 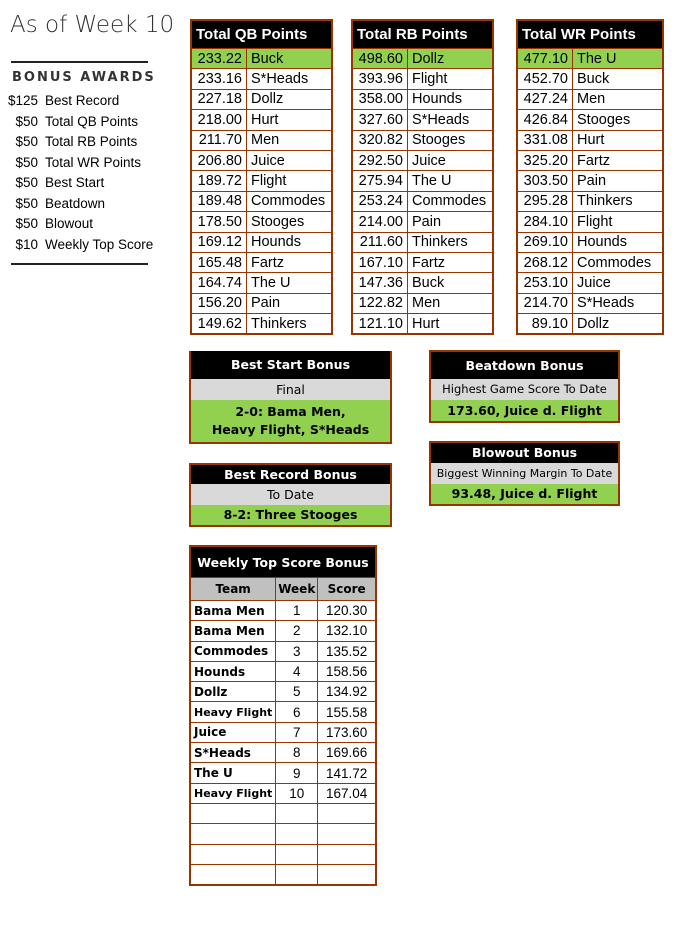 What do you see at coordinates (379, 181) in the screenshot?
I see `points-value: 275.94` at bounding box center [379, 181].